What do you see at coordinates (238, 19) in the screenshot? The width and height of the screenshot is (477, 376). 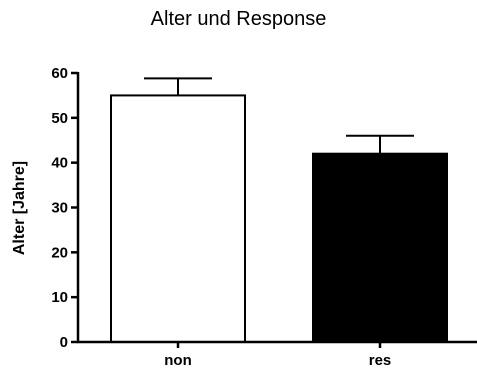 I see `chart-title: Alter und Response` at bounding box center [238, 19].